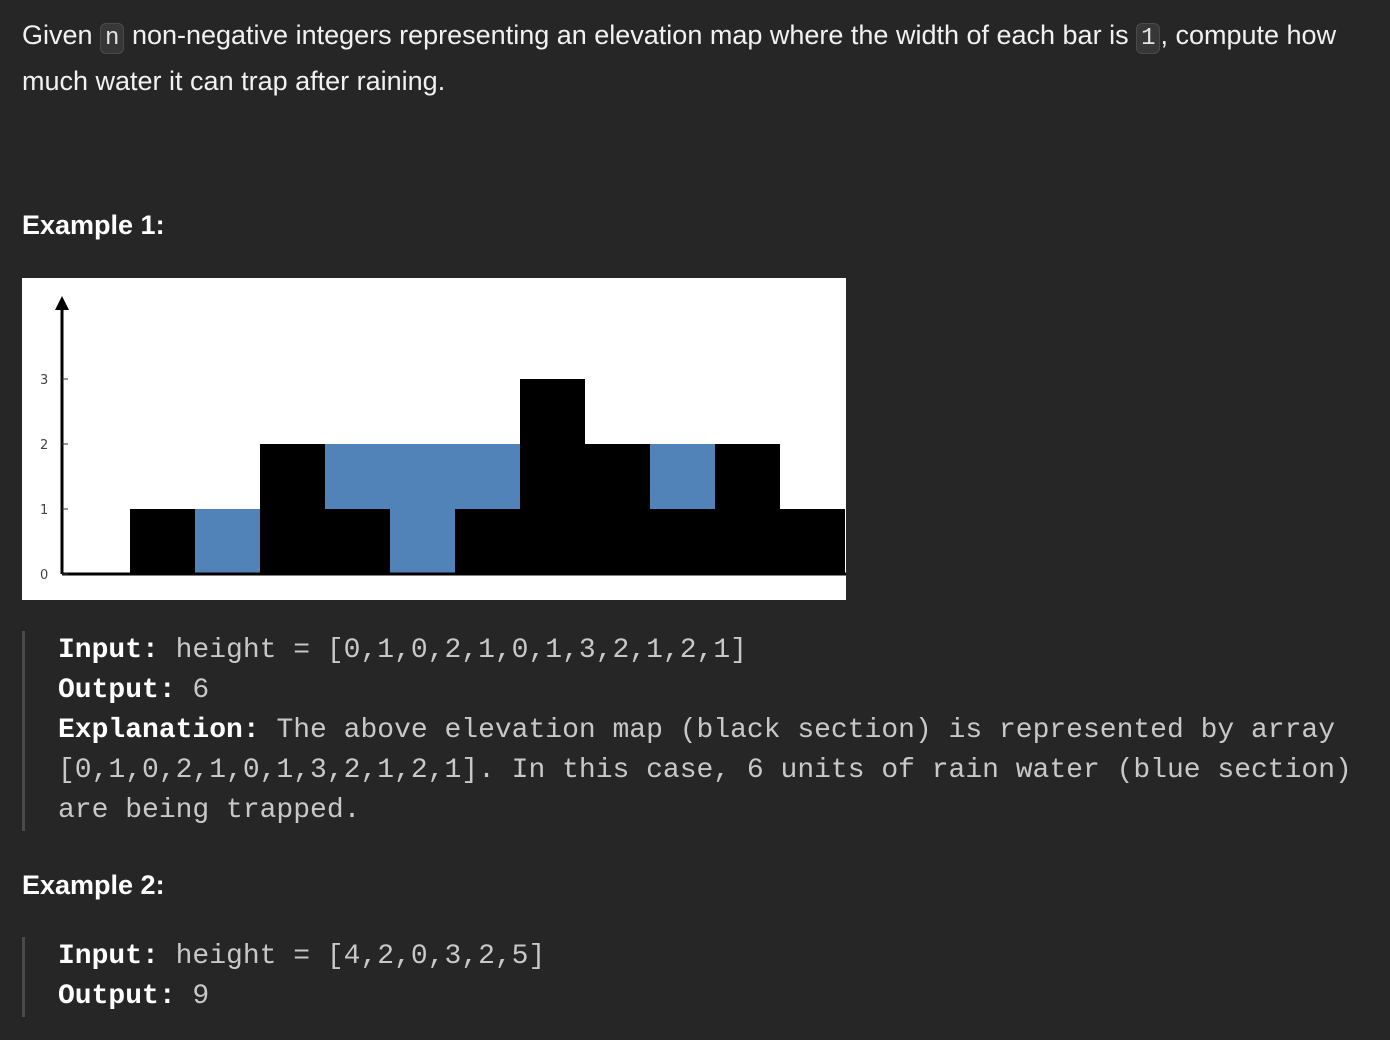 Image resolution: width=1390 pixels, height=1040 pixels. I want to click on output-value: 9, so click(192, 996).